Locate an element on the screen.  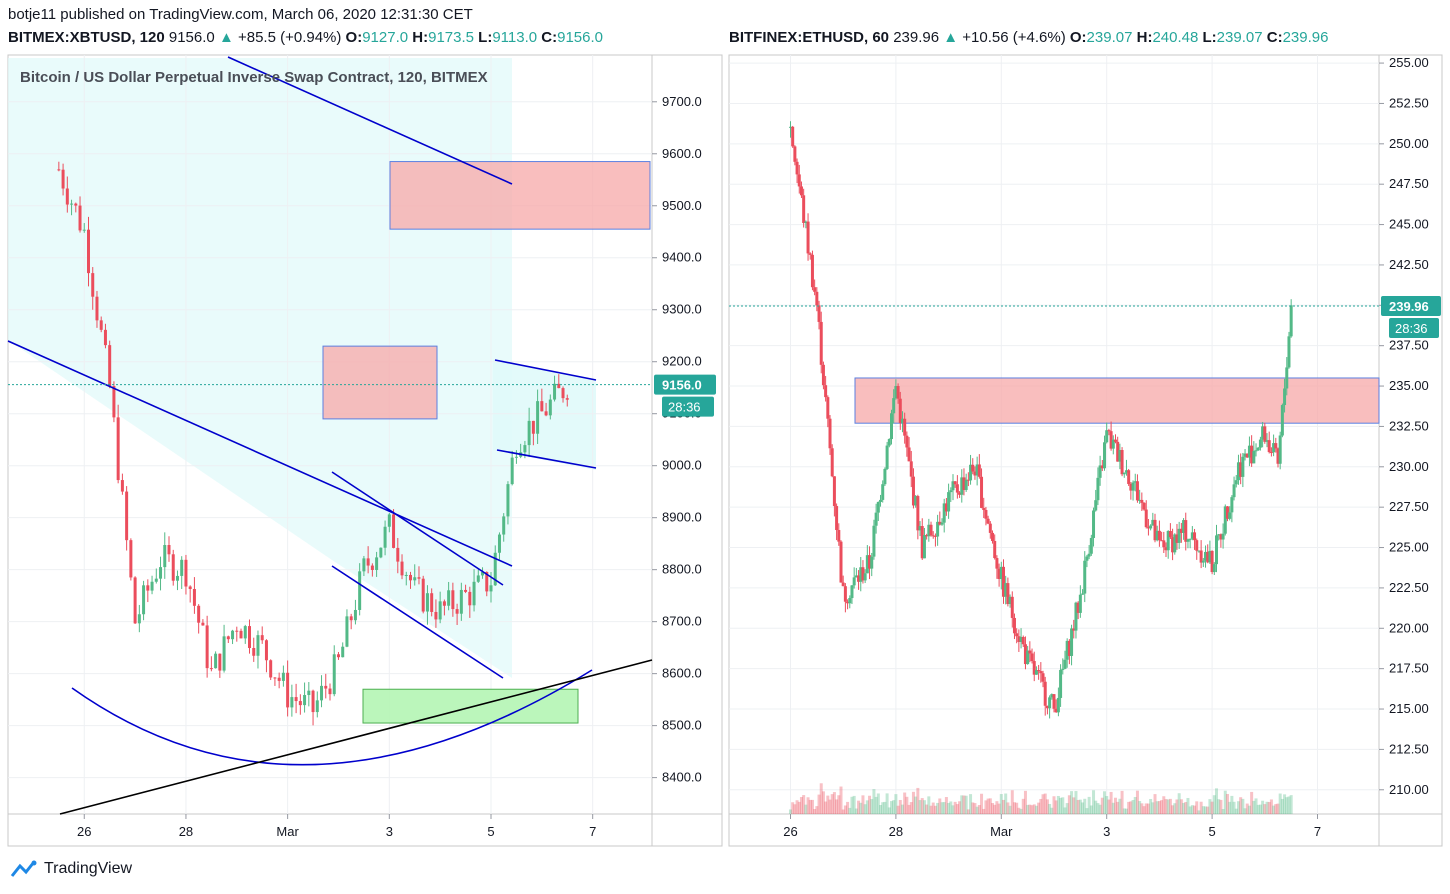
y-tick-label: 220.00 is located at coordinates (1409, 627).